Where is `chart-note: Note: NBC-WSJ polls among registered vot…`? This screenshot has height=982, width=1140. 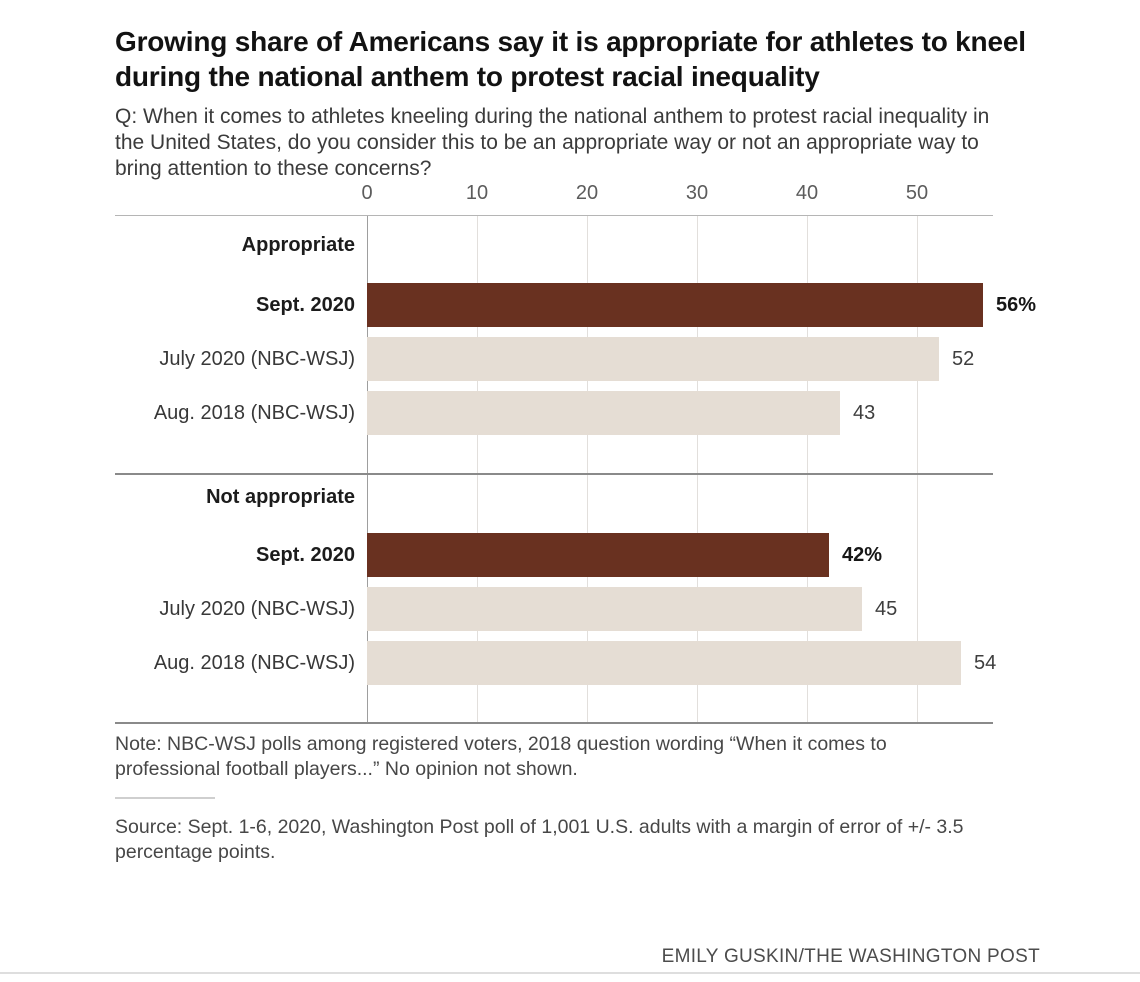 chart-note: Note: NBC-WSJ polls among registered vot… is located at coordinates (501, 756).